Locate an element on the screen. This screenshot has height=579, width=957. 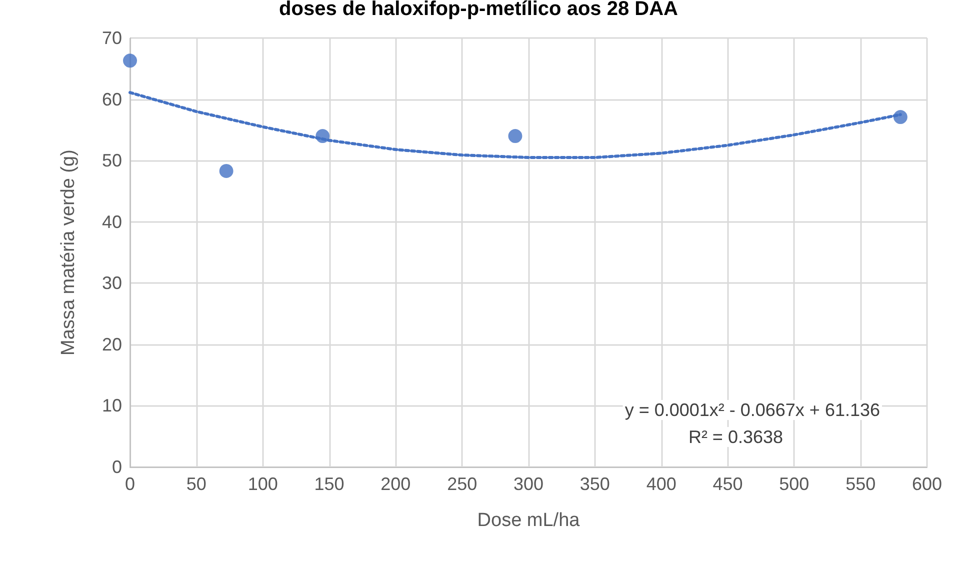
y-tick-label: 20 is located at coordinates (112, 344).